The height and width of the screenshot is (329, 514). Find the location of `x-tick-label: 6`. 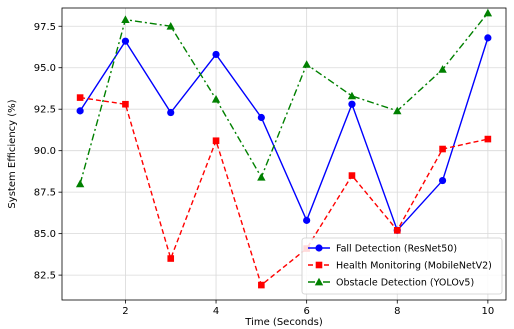

x-tick-label: 6 is located at coordinates (306, 311).